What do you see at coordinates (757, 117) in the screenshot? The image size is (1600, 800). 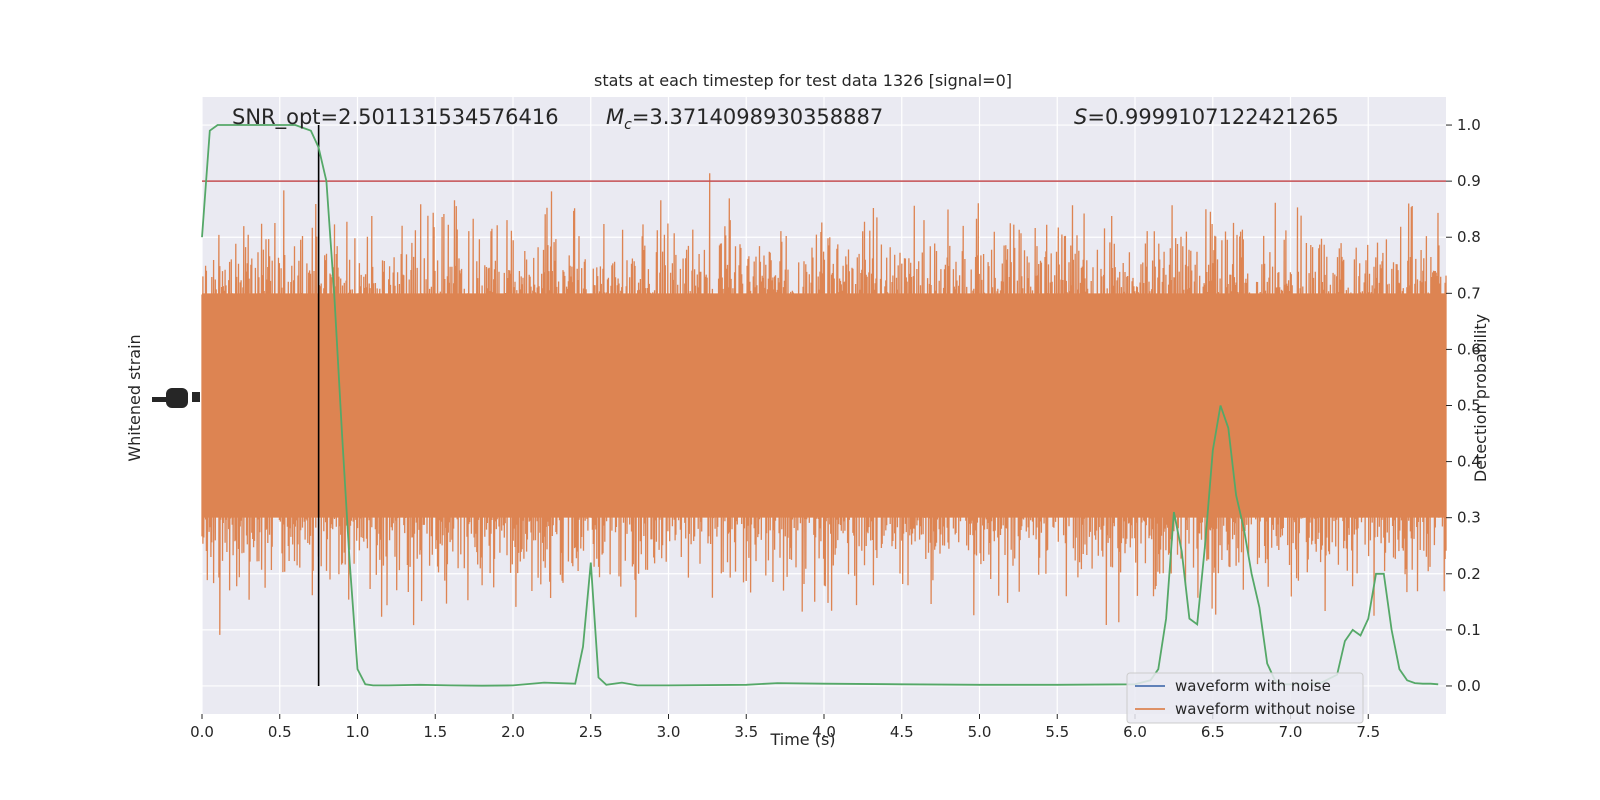 I see `annotation-chirp-mass-value: =3.3714098930358887` at bounding box center [757, 117].